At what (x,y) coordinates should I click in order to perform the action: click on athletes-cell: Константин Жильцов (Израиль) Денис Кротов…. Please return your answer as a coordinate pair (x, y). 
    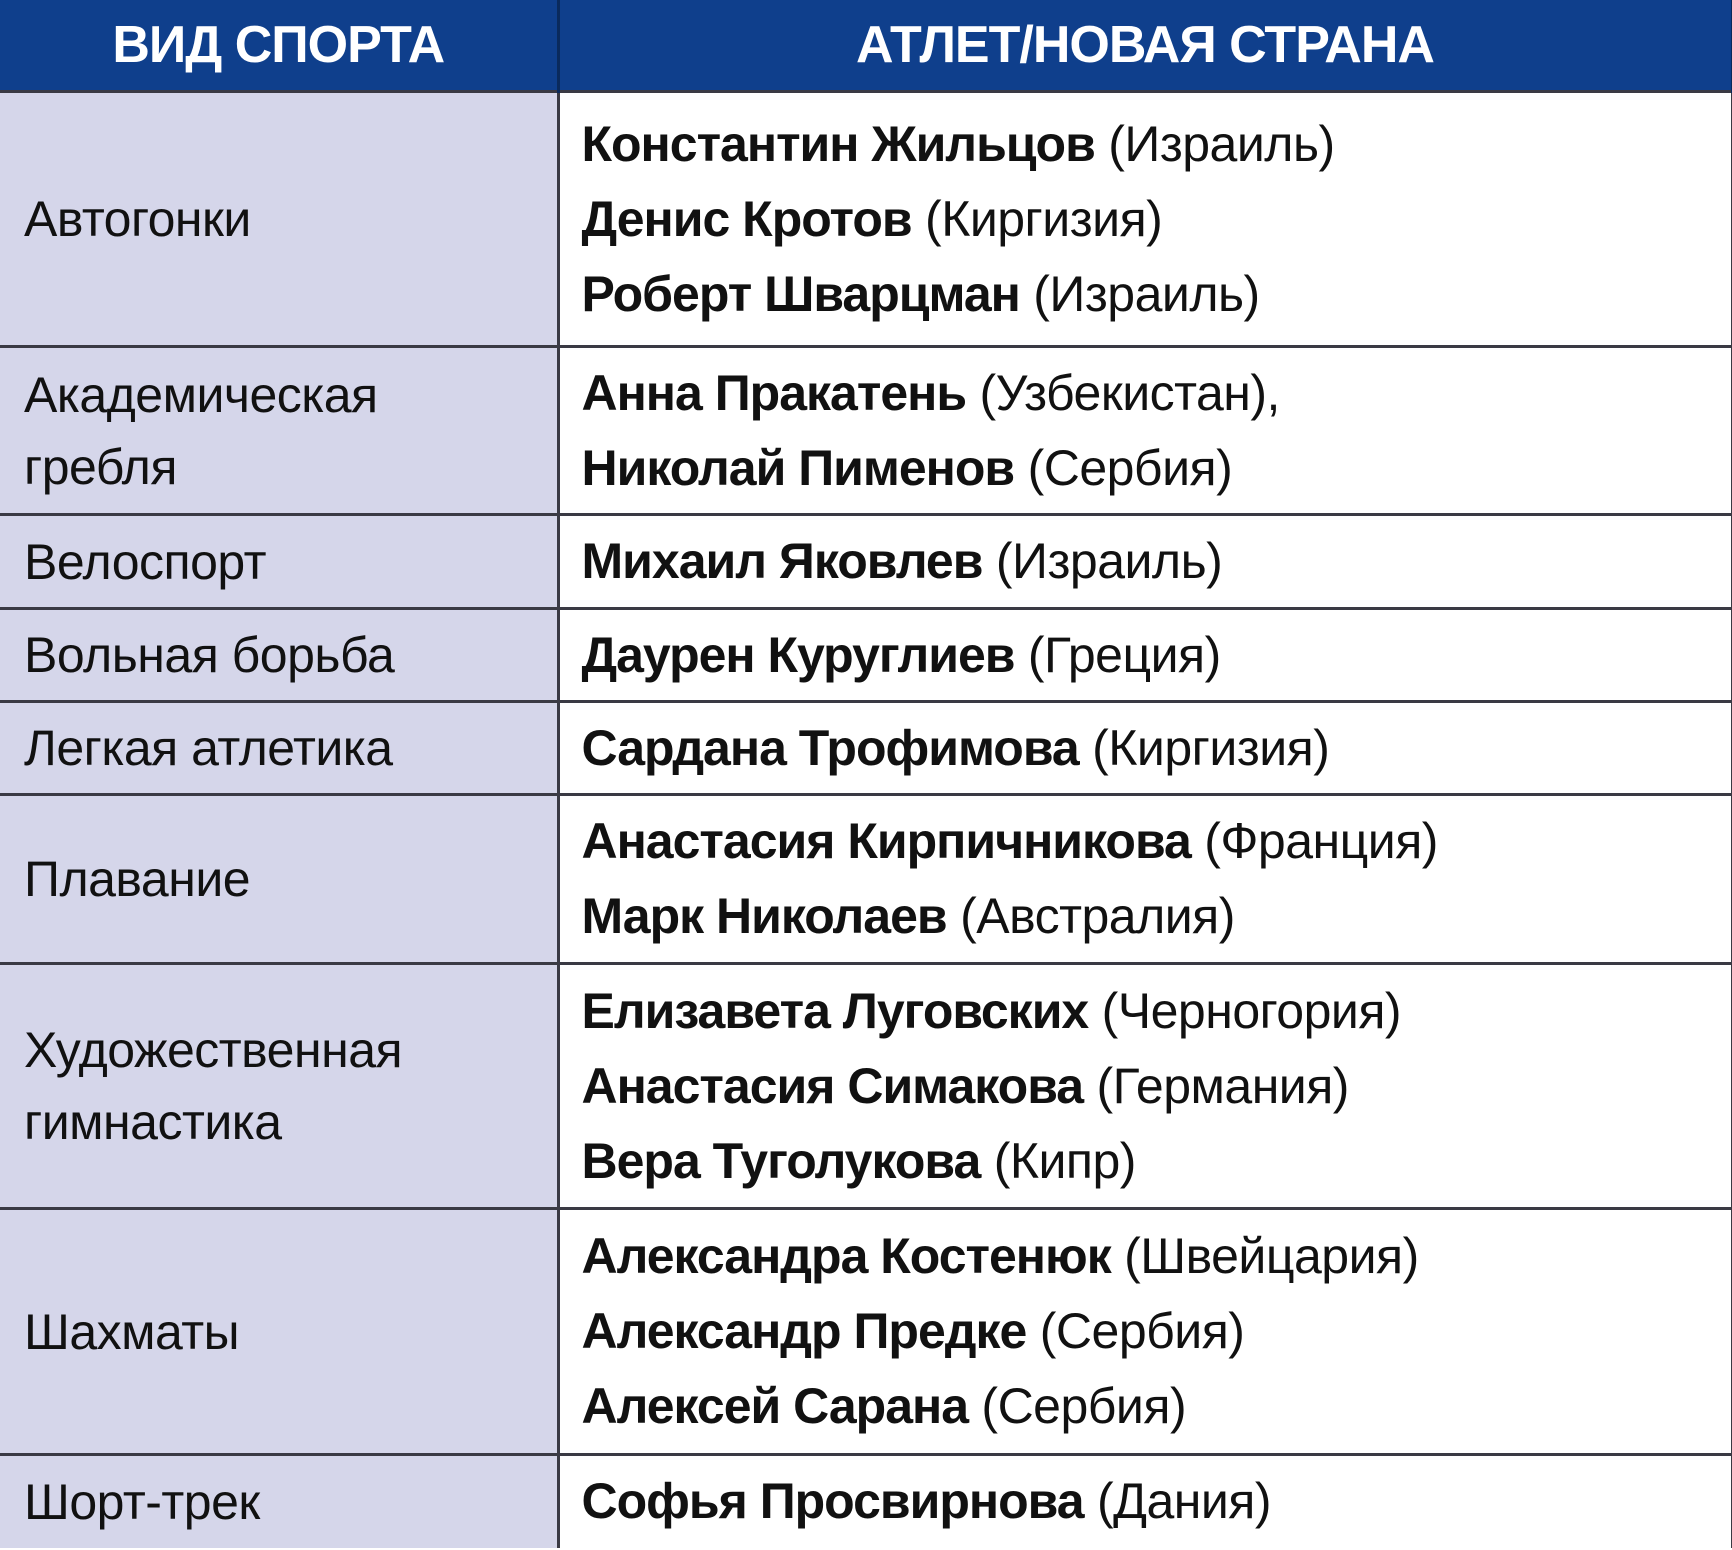
    Looking at the image, I should click on (1145, 218).